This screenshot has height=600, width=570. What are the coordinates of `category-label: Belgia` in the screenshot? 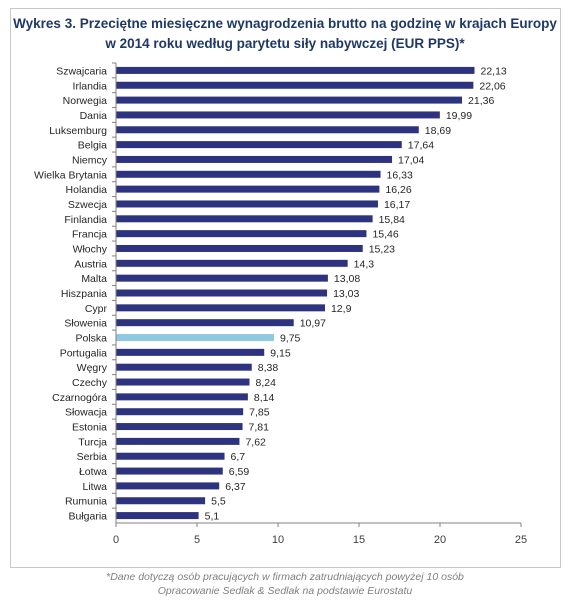 It's located at (92, 146).